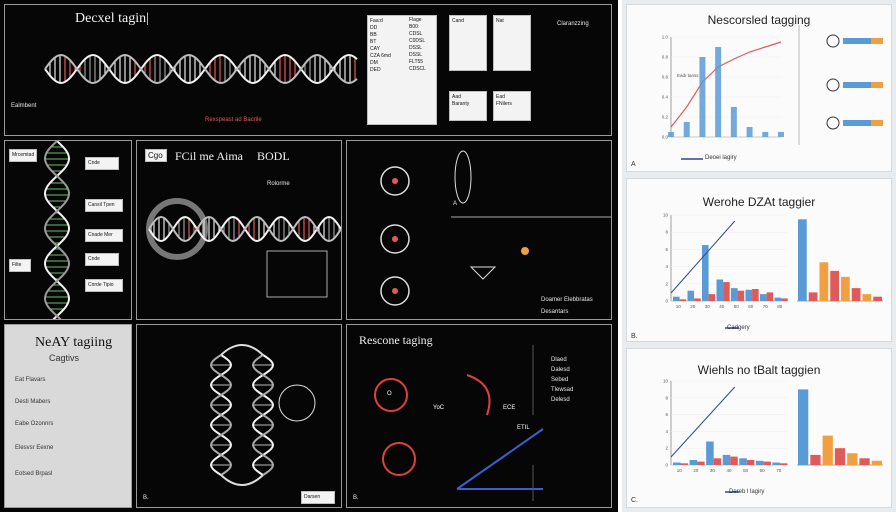  What do you see at coordinates (209, 156) in the screenshot?
I see `mid-title: FCil me Aima` at bounding box center [209, 156].